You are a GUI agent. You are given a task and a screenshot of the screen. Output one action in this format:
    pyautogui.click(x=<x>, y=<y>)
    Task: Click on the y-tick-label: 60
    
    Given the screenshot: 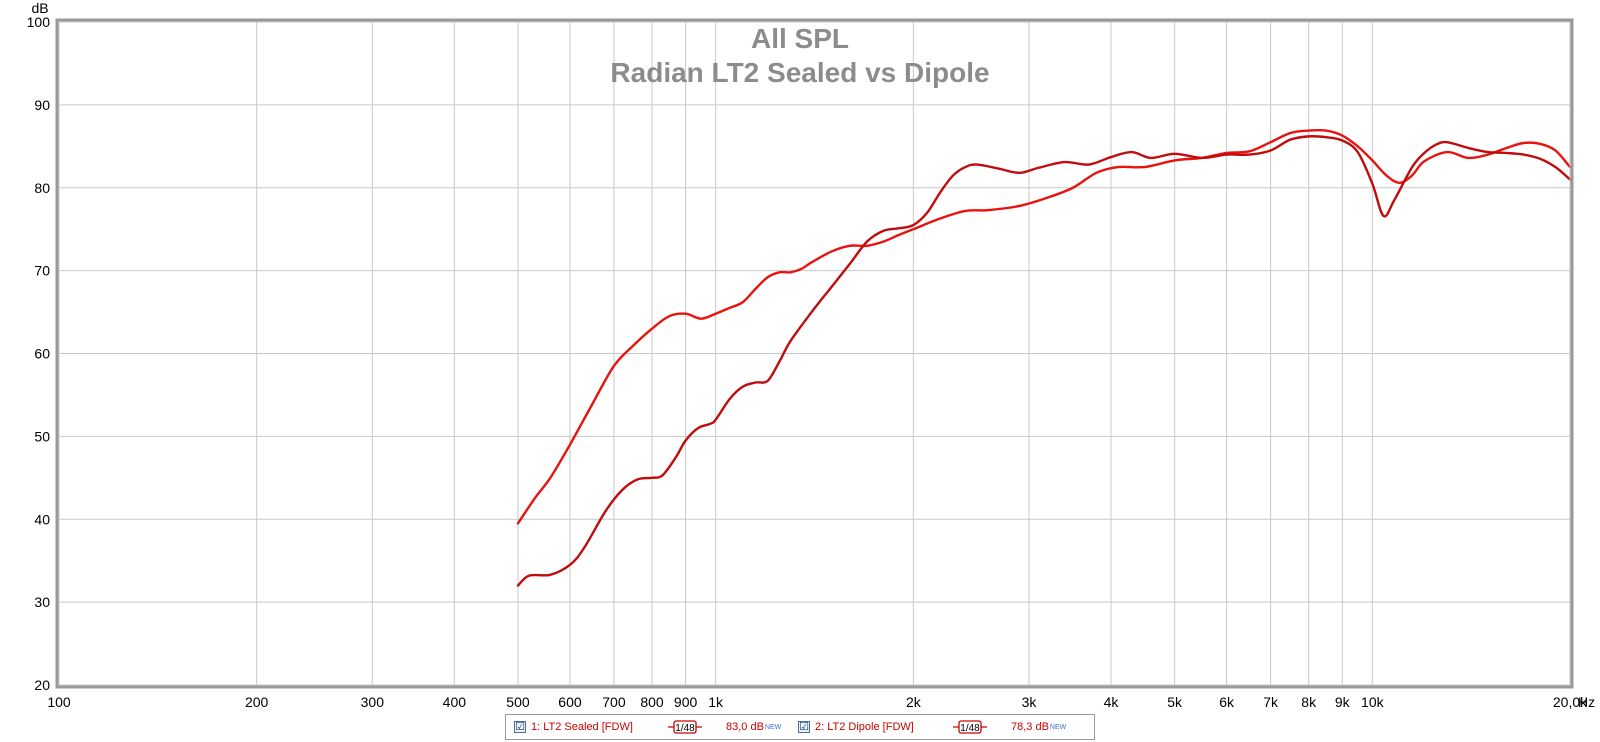 What is the action you would take?
    pyautogui.click(x=42, y=354)
    